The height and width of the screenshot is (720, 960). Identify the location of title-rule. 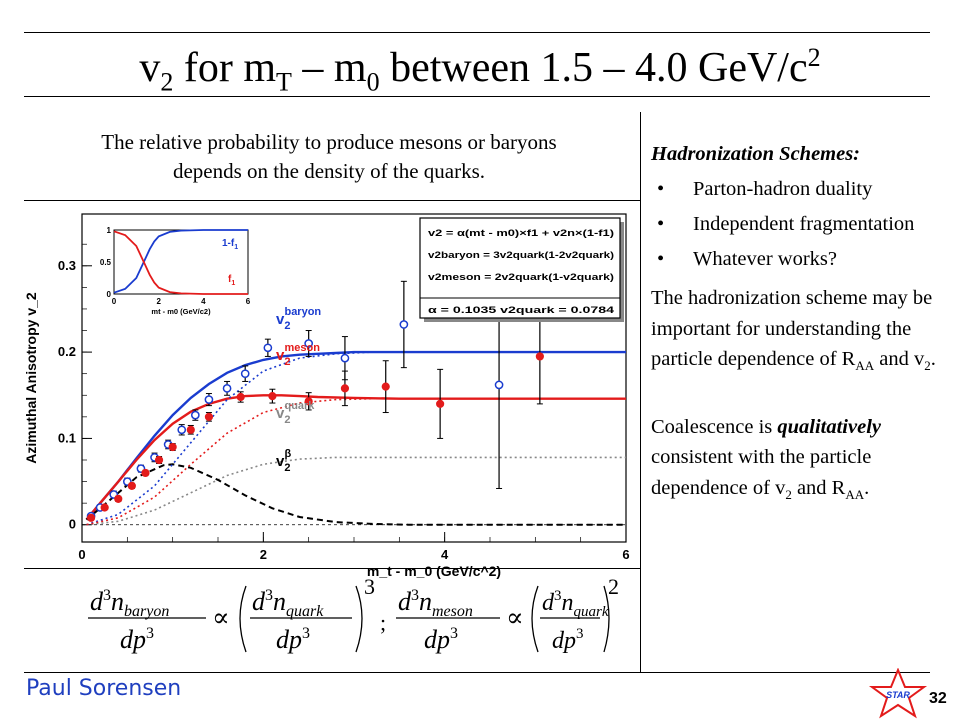
(477, 96).